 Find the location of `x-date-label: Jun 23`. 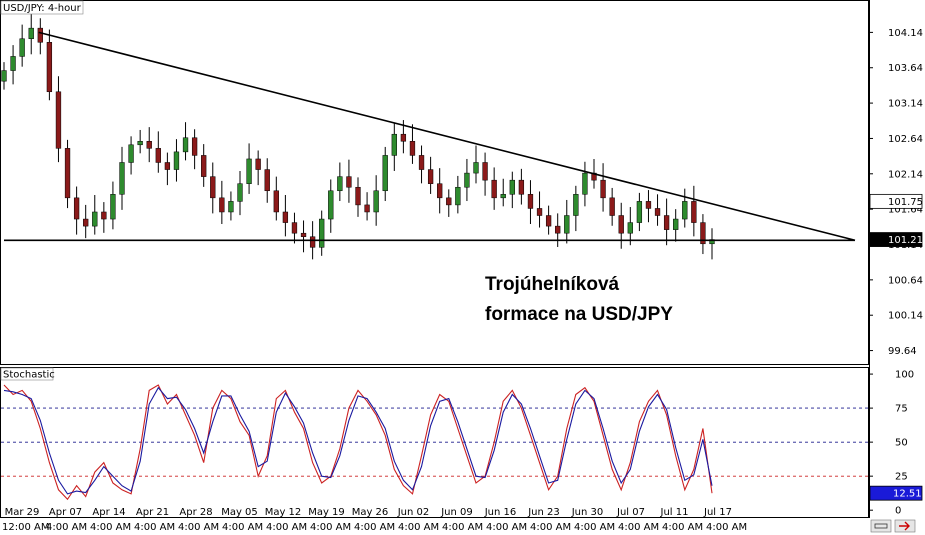

x-date-label: Jun 23 is located at coordinates (543, 512).